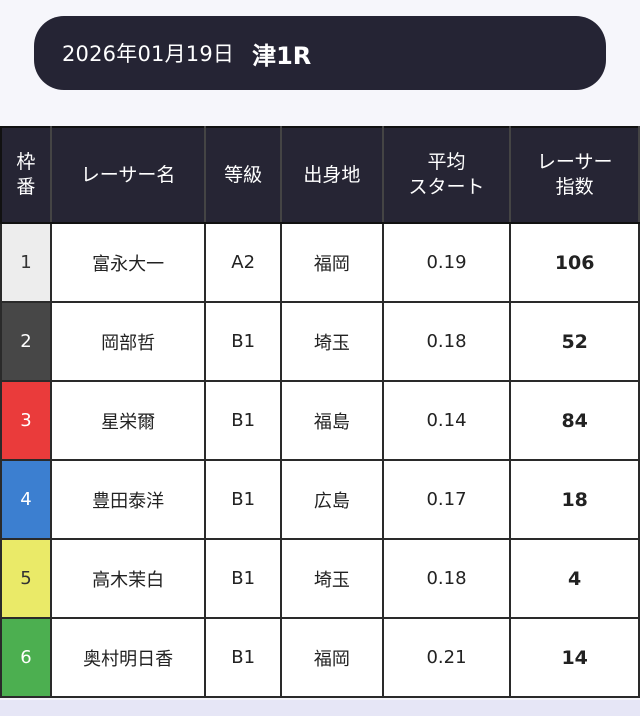 Image resolution: width=640 pixels, height=716 pixels. Describe the element at coordinates (446, 657) in the screenshot. I see `avg-start-cell: 0.21` at that location.